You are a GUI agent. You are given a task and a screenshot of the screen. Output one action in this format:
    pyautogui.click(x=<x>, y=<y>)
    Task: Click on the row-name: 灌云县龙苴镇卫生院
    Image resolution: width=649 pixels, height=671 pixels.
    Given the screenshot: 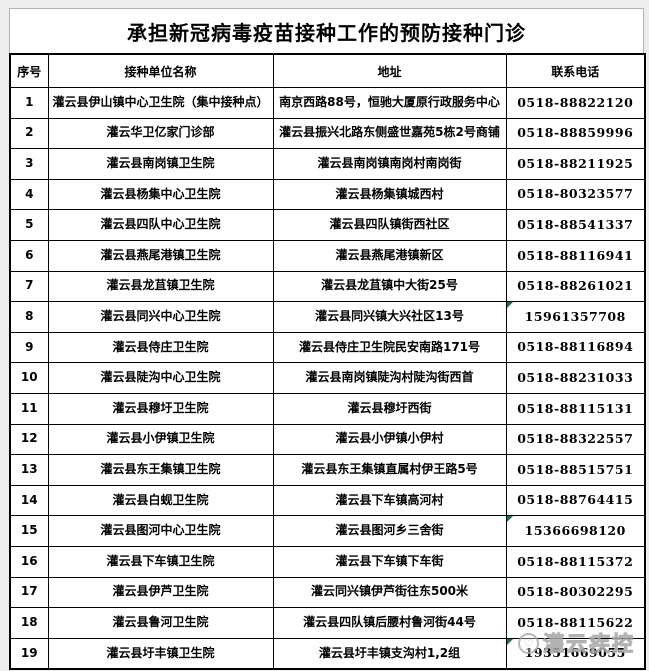 What is the action you would take?
    pyautogui.click(x=160, y=286)
    